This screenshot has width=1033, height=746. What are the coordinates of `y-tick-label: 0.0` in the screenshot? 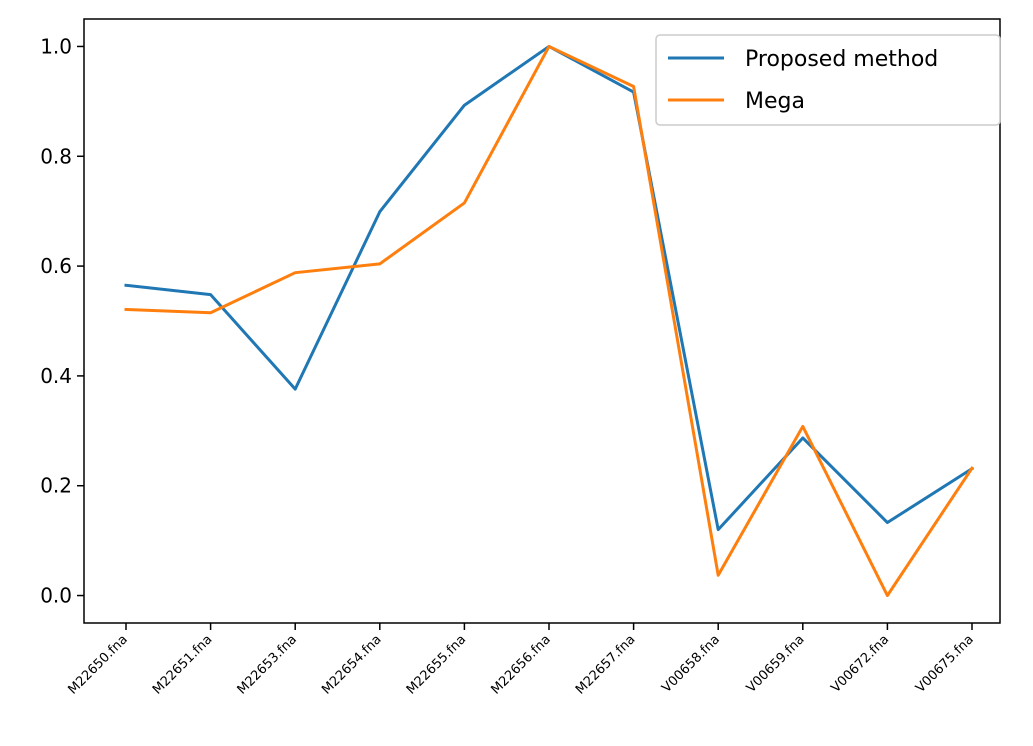 It's located at (56, 596).